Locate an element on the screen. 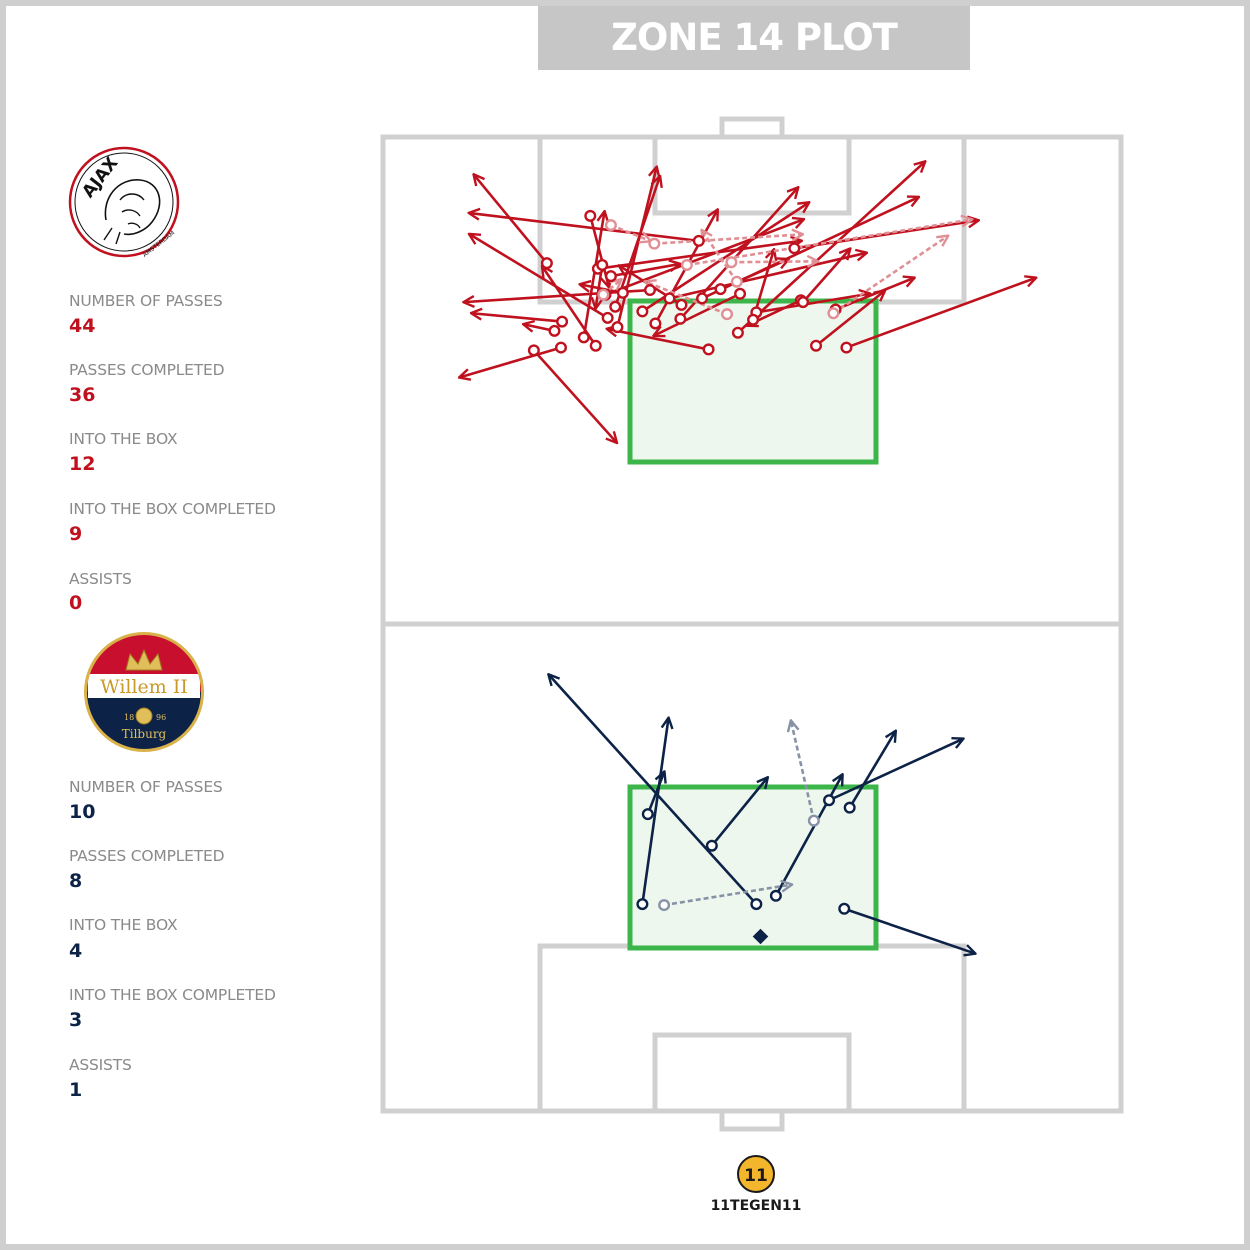 The height and width of the screenshot is (1250, 1250). stat-label: INTO THE BOX is located at coordinates (123, 439).